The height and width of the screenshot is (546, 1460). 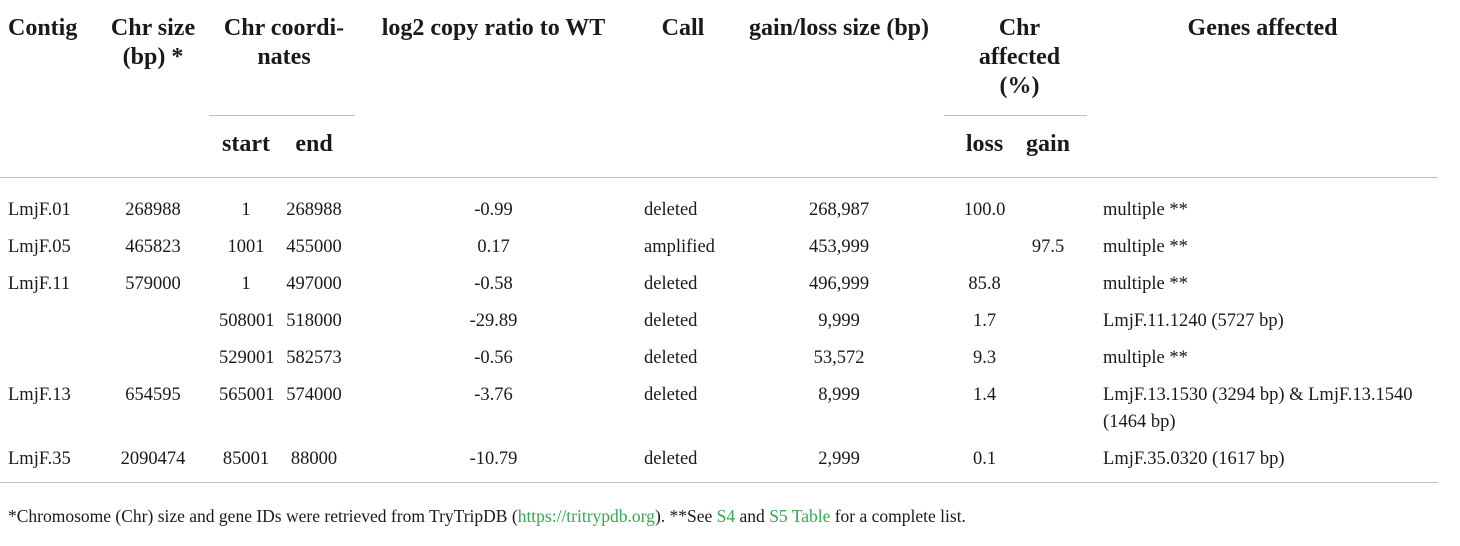 What do you see at coordinates (984, 395) in the screenshot?
I see `cell-loss: 1.4` at bounding box center [984, 395].